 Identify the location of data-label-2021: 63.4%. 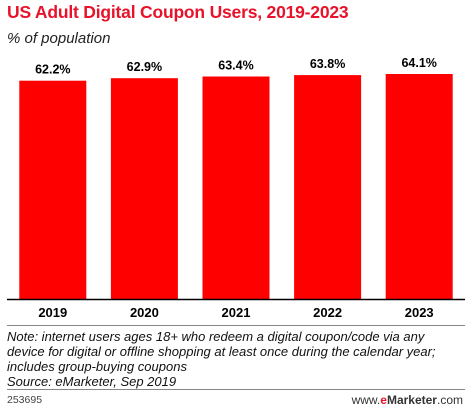
(235, 66).